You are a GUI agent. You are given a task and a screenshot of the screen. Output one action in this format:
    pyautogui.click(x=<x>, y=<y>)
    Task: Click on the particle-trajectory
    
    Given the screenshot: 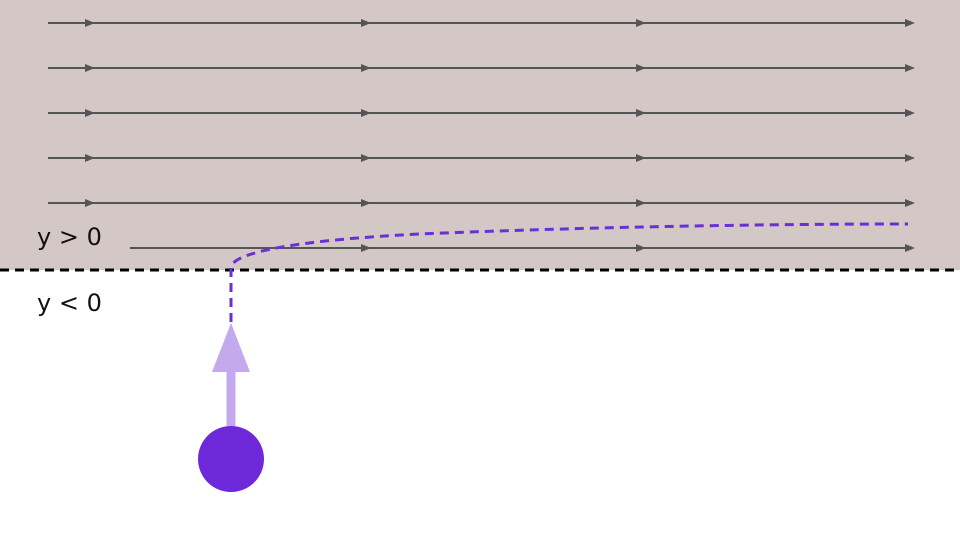 What is the action you would take?
    pyautogui.click(x=569, y=272)
    